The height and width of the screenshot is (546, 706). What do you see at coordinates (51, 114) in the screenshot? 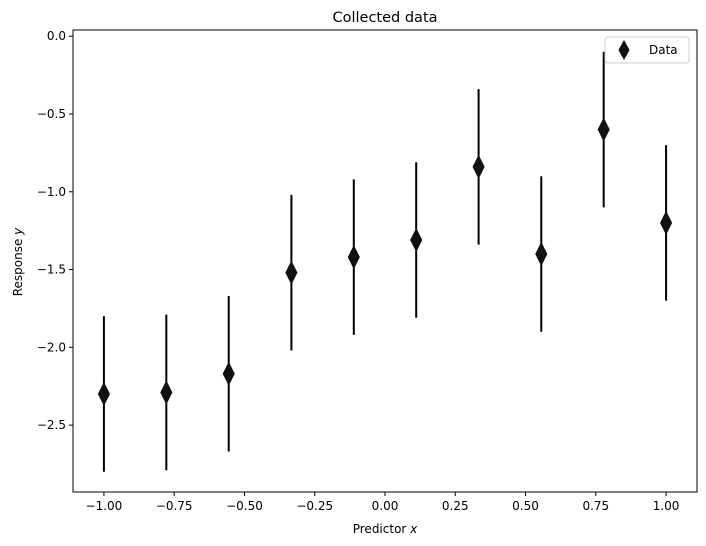
I see `y-tick-label: −0.5` at bounding box center [51, 114].